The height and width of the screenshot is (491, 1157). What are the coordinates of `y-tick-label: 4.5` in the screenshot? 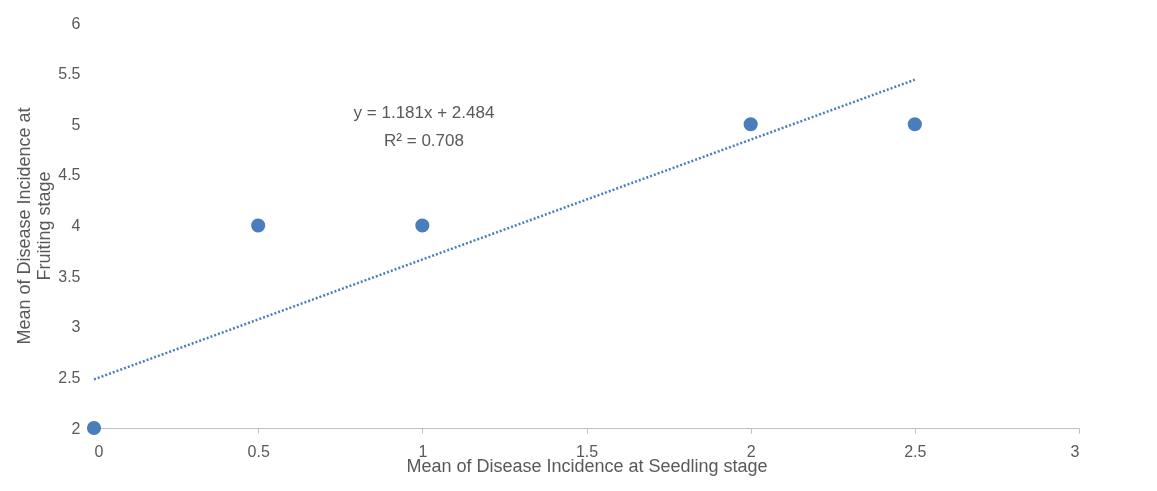 It's located at (69, 175).